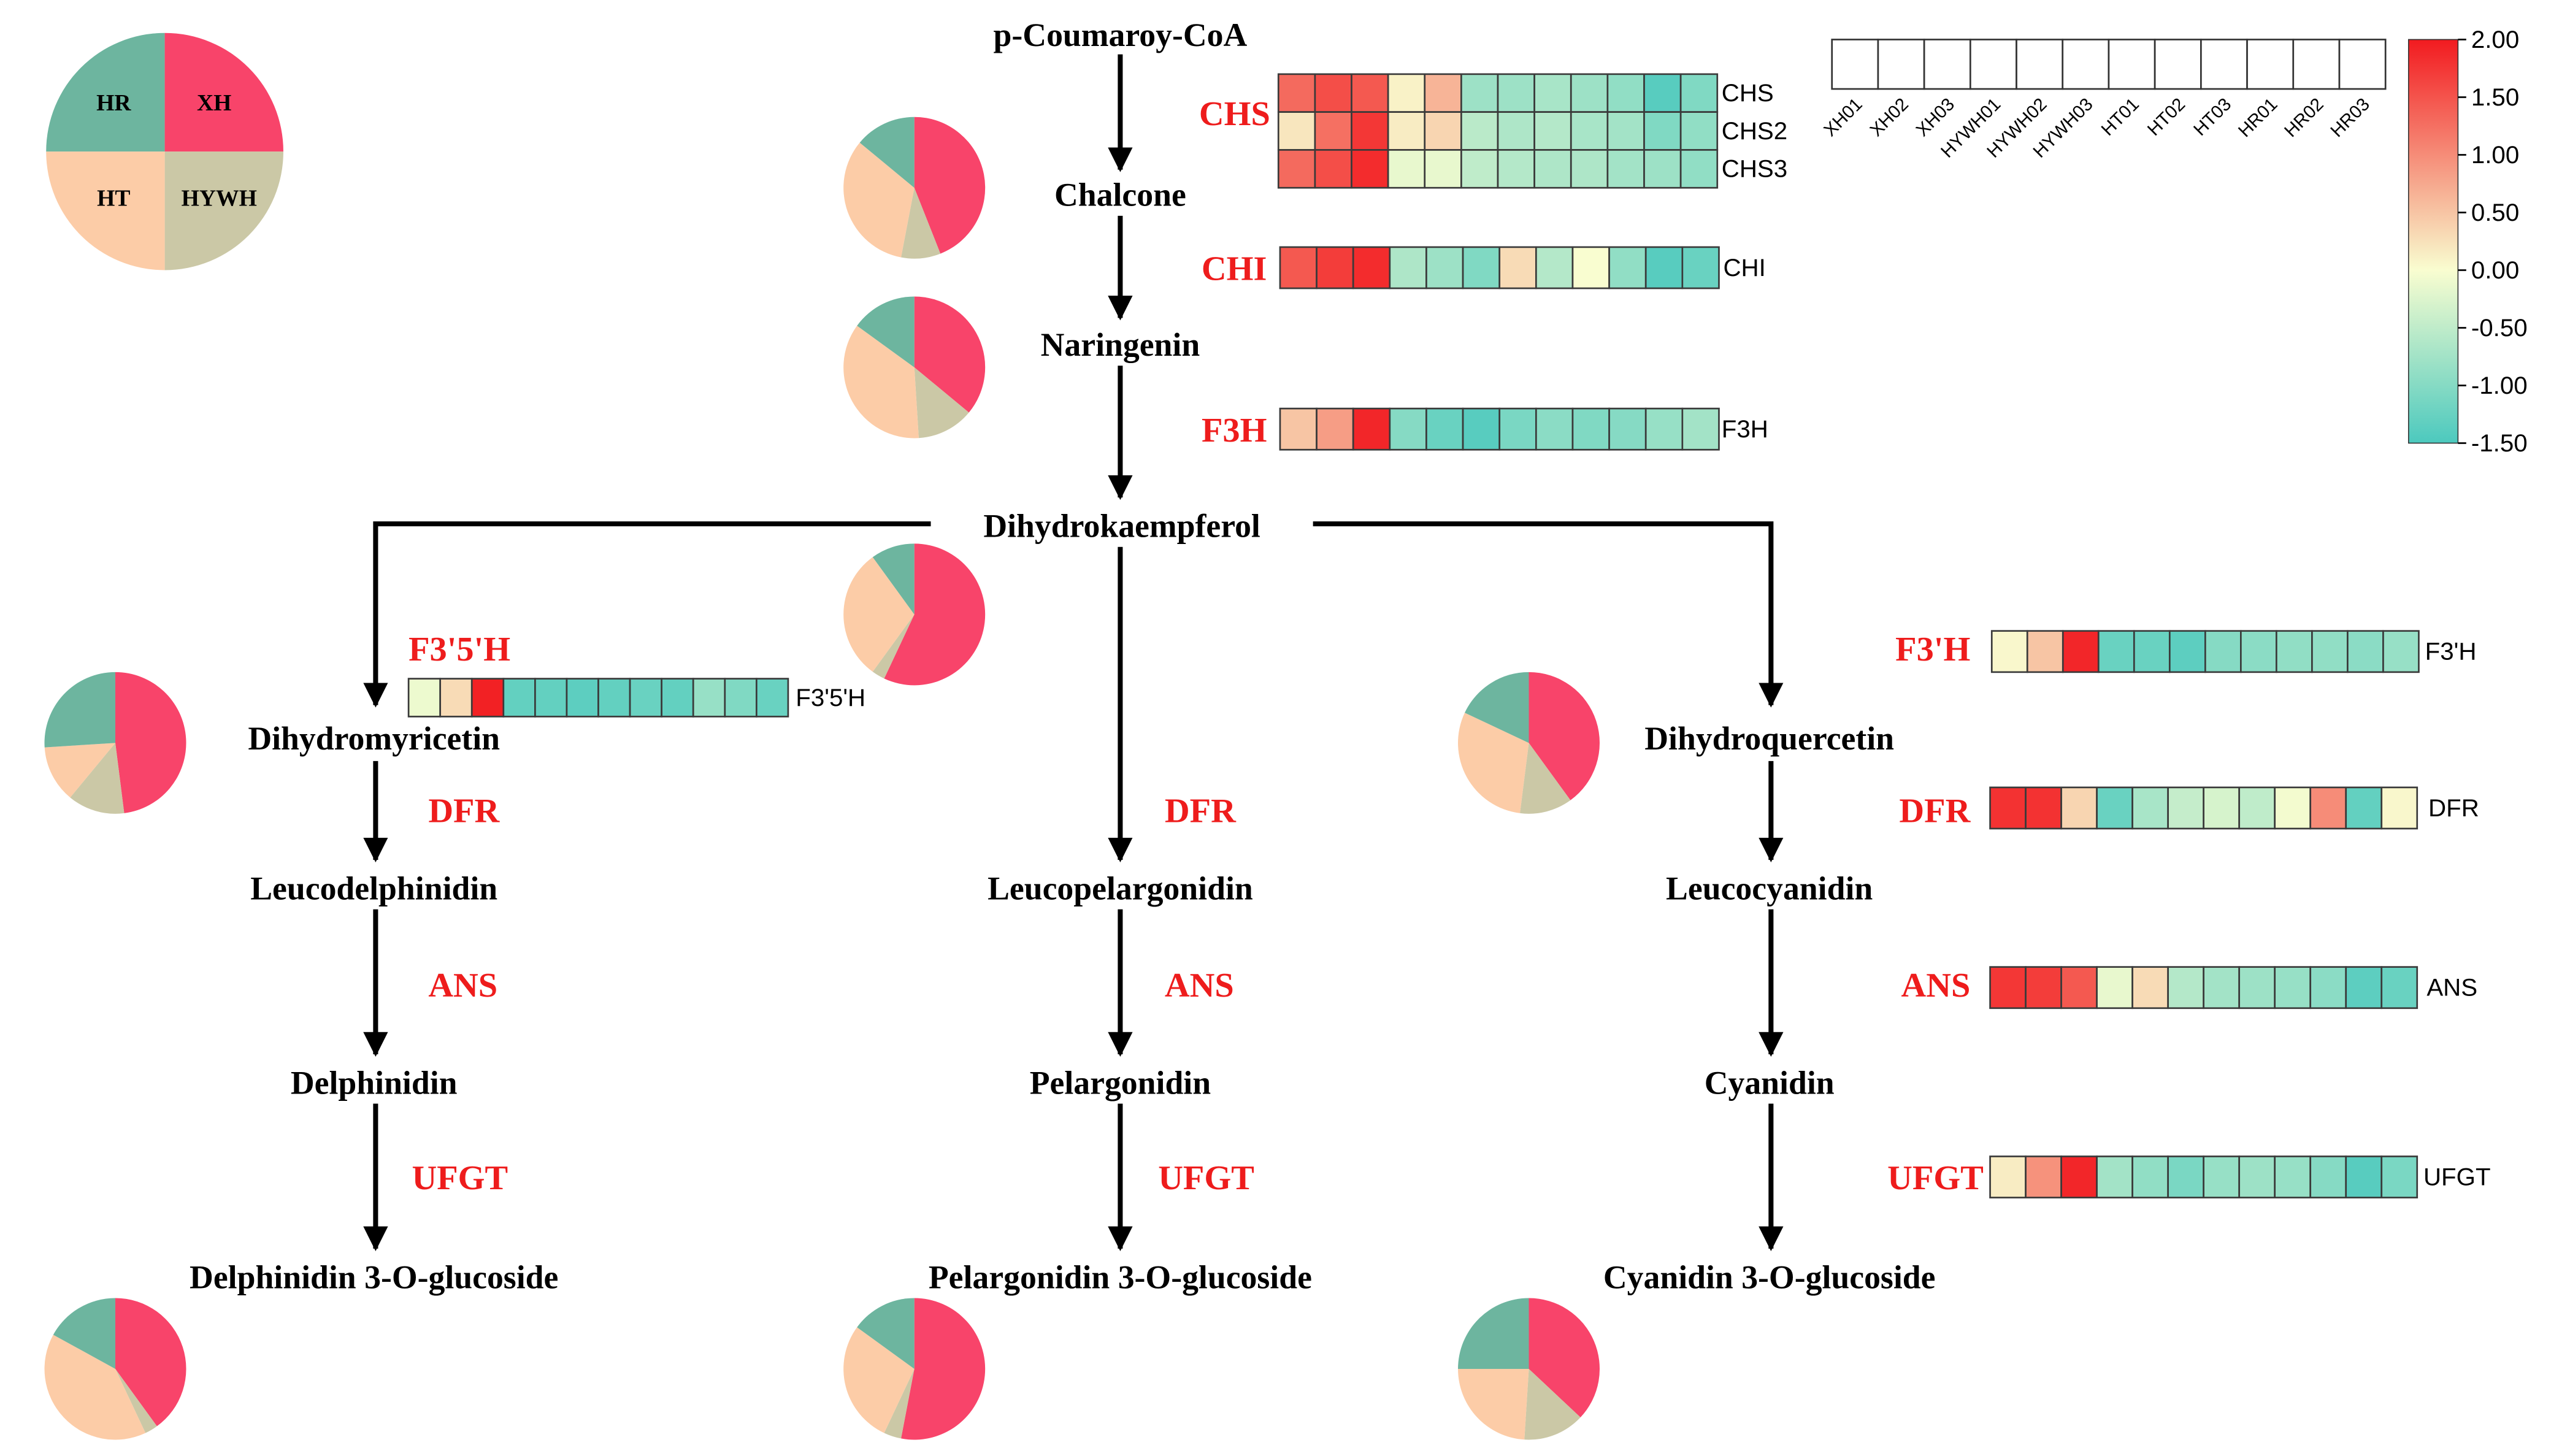  I want to click on pie-legend-label-hywh: HYWH, so click(219, 199).